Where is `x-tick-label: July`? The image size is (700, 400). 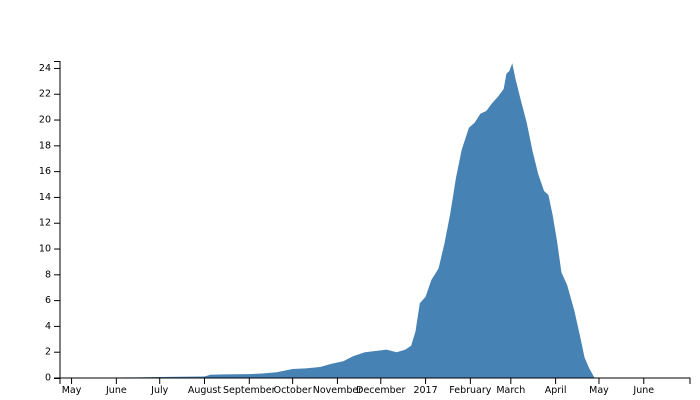 x-tick-label: July is located at coordinates (159, 390).